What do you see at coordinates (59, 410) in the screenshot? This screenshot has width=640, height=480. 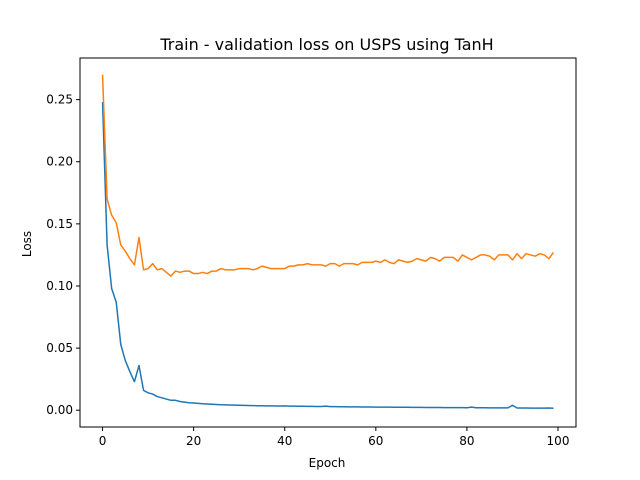 I see `y-tick-label: 0.00` at bounding box center [59, 410].